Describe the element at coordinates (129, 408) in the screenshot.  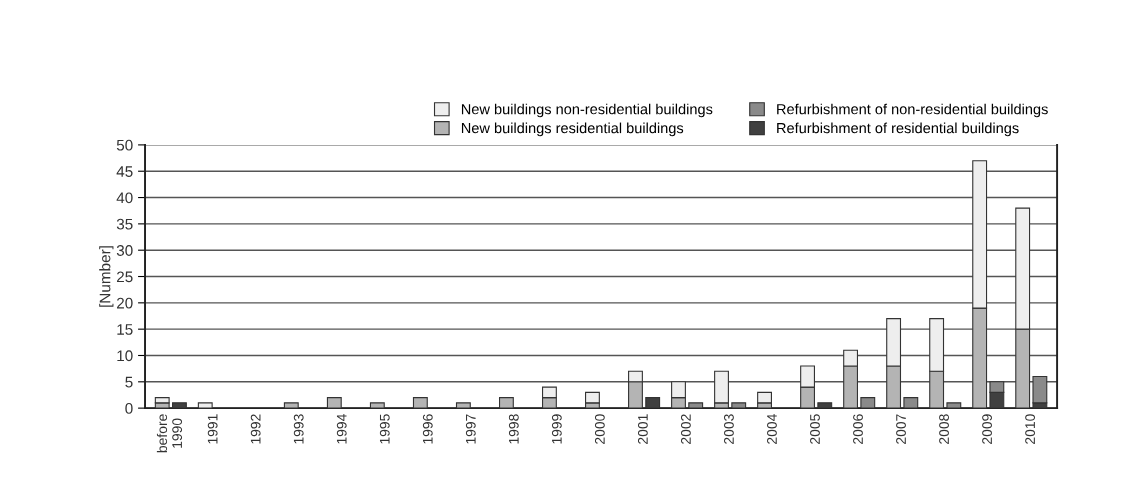
I see `y-tick-label: 0` at that location.